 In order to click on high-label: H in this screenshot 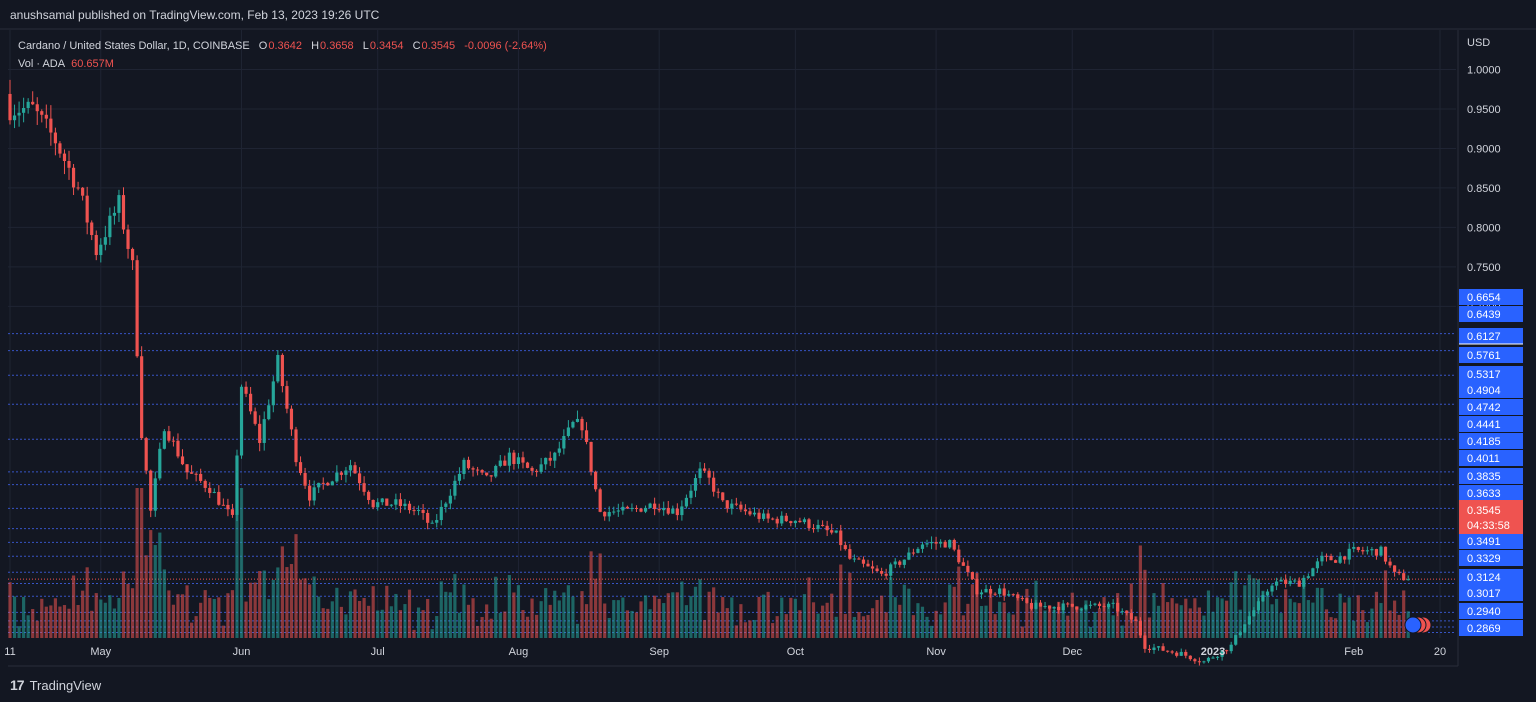, I will do `click(315, 46)`.